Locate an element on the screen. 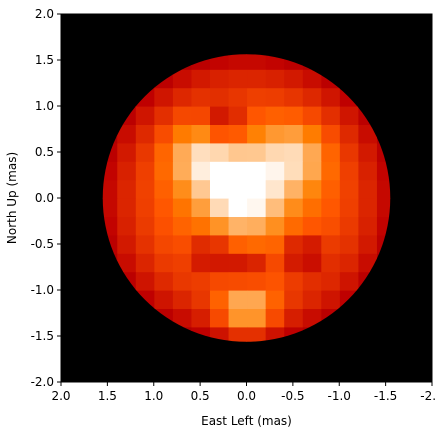 Image resolution: width=435 pixels, height=435 pixels. y-tick-label: -1.0 is located at coordinates (42, 290).